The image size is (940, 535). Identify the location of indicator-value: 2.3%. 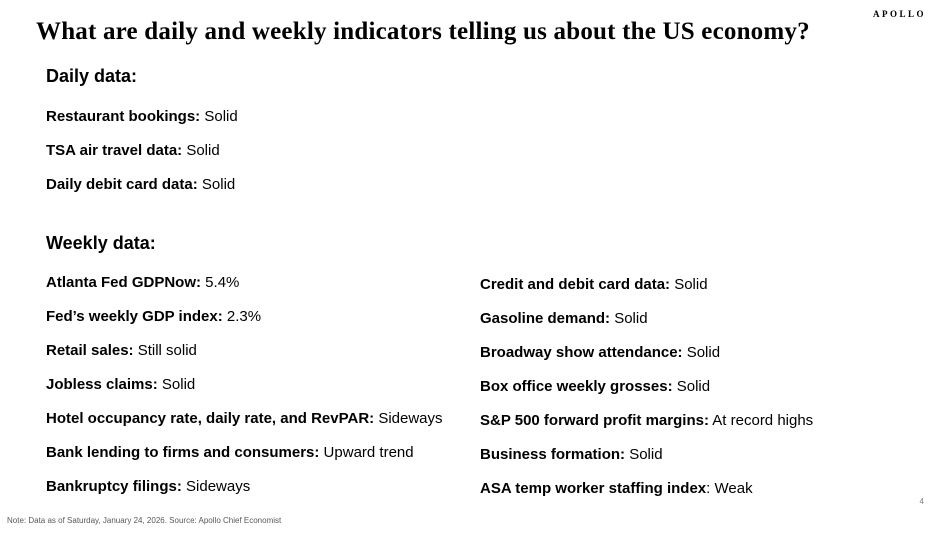
(242, 316).